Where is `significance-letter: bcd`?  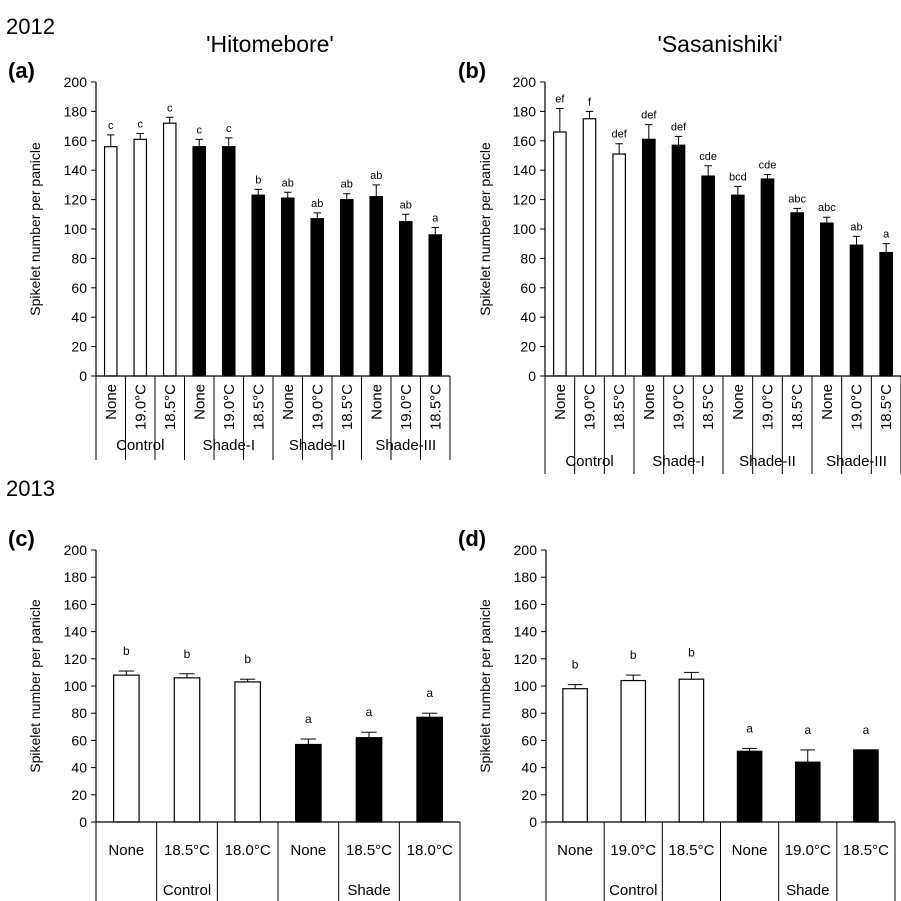 significance-letter: bcd is located at coordinates (738, 177).